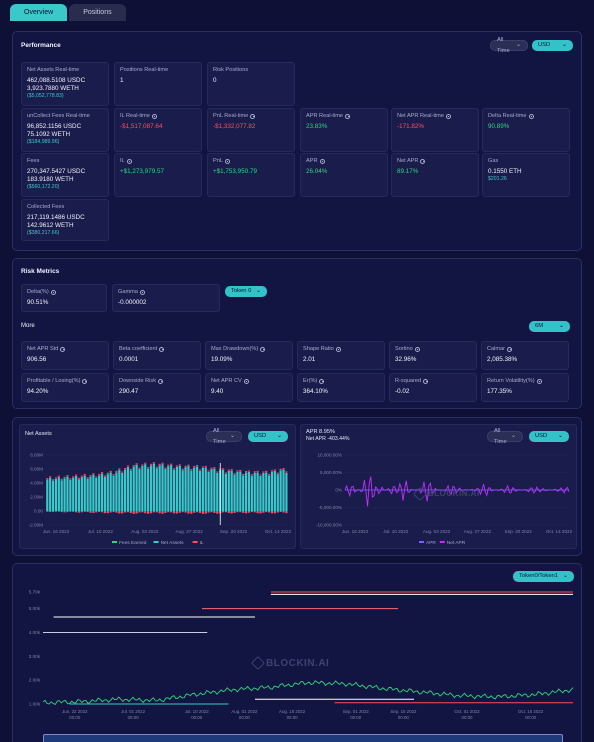 The image size is (594, 742). What do you see at coordinates (408, 161) in the screenshot?
I see `metric-label-text: Net APR` at bounding box center [408, 161].